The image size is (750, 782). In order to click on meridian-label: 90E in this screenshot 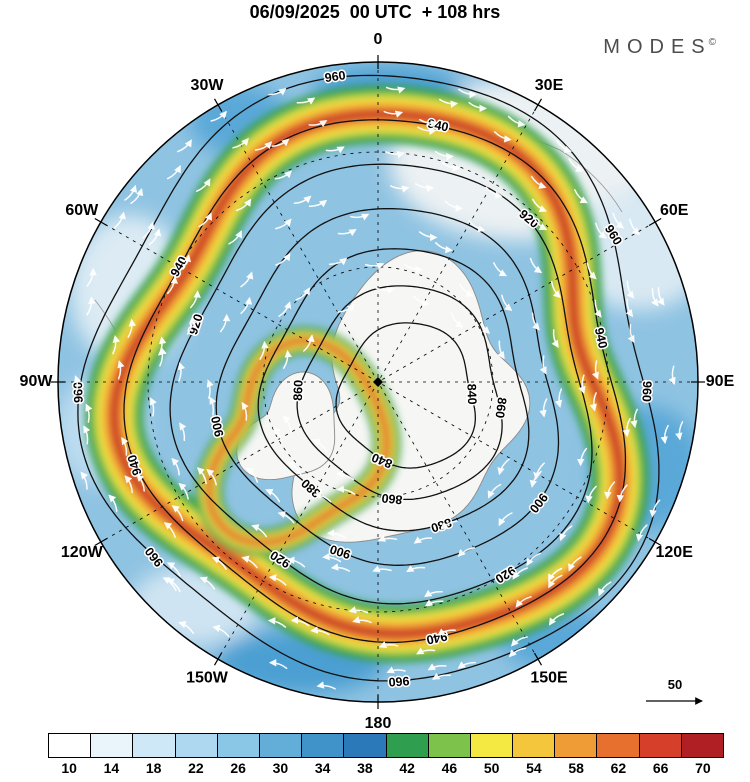, I will do `click(720, 381)`.